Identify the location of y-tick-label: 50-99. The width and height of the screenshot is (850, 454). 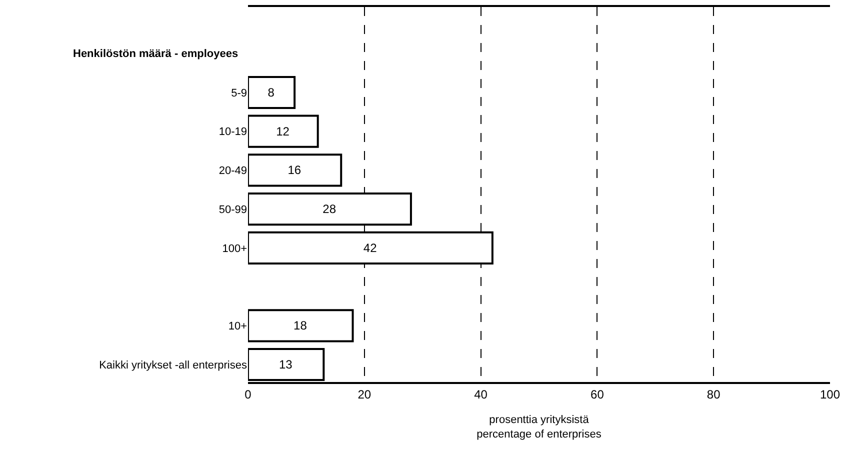
(232, 210).